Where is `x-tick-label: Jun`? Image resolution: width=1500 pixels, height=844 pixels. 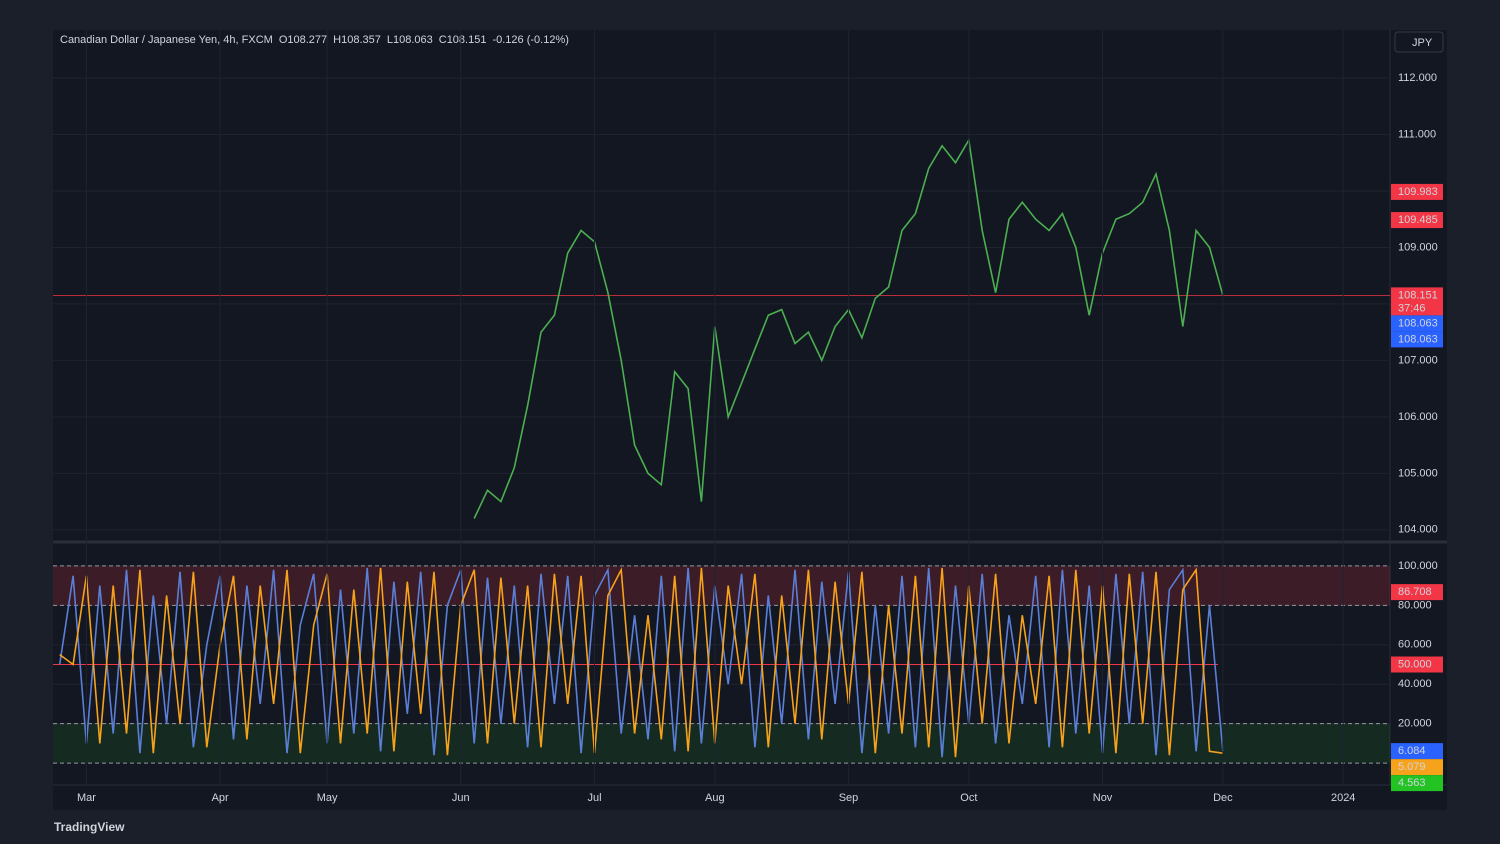 x-tick-label: Jun is located at coordinates (461, 798).